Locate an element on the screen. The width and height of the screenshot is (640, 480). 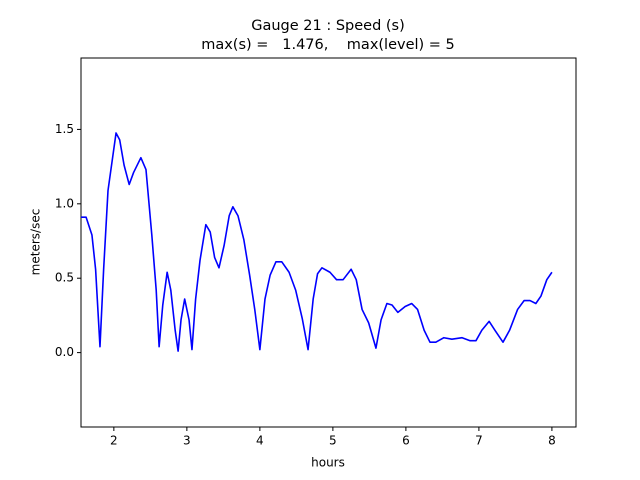
x-tick-label: 5 is located at coordinates (333, 441).